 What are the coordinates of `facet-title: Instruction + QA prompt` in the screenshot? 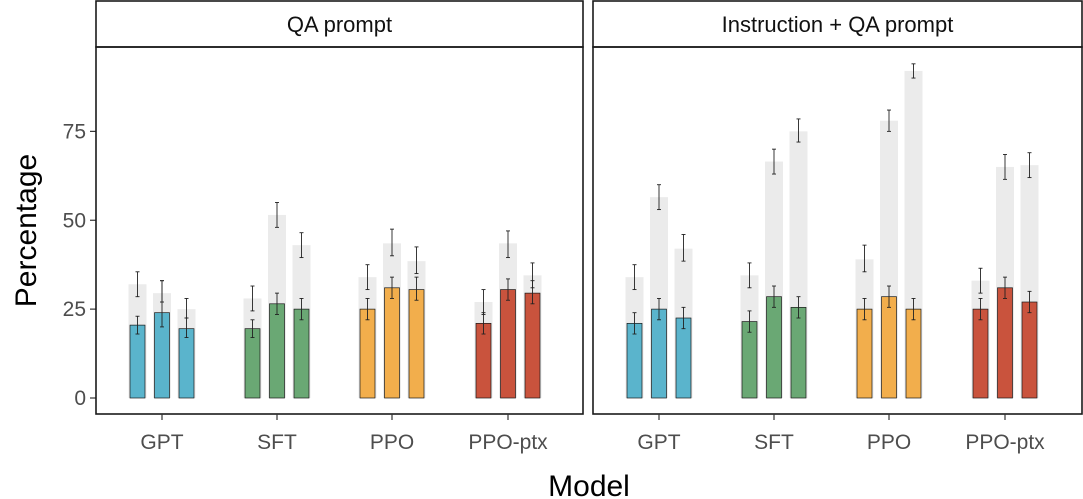 It's located at (838, 24).